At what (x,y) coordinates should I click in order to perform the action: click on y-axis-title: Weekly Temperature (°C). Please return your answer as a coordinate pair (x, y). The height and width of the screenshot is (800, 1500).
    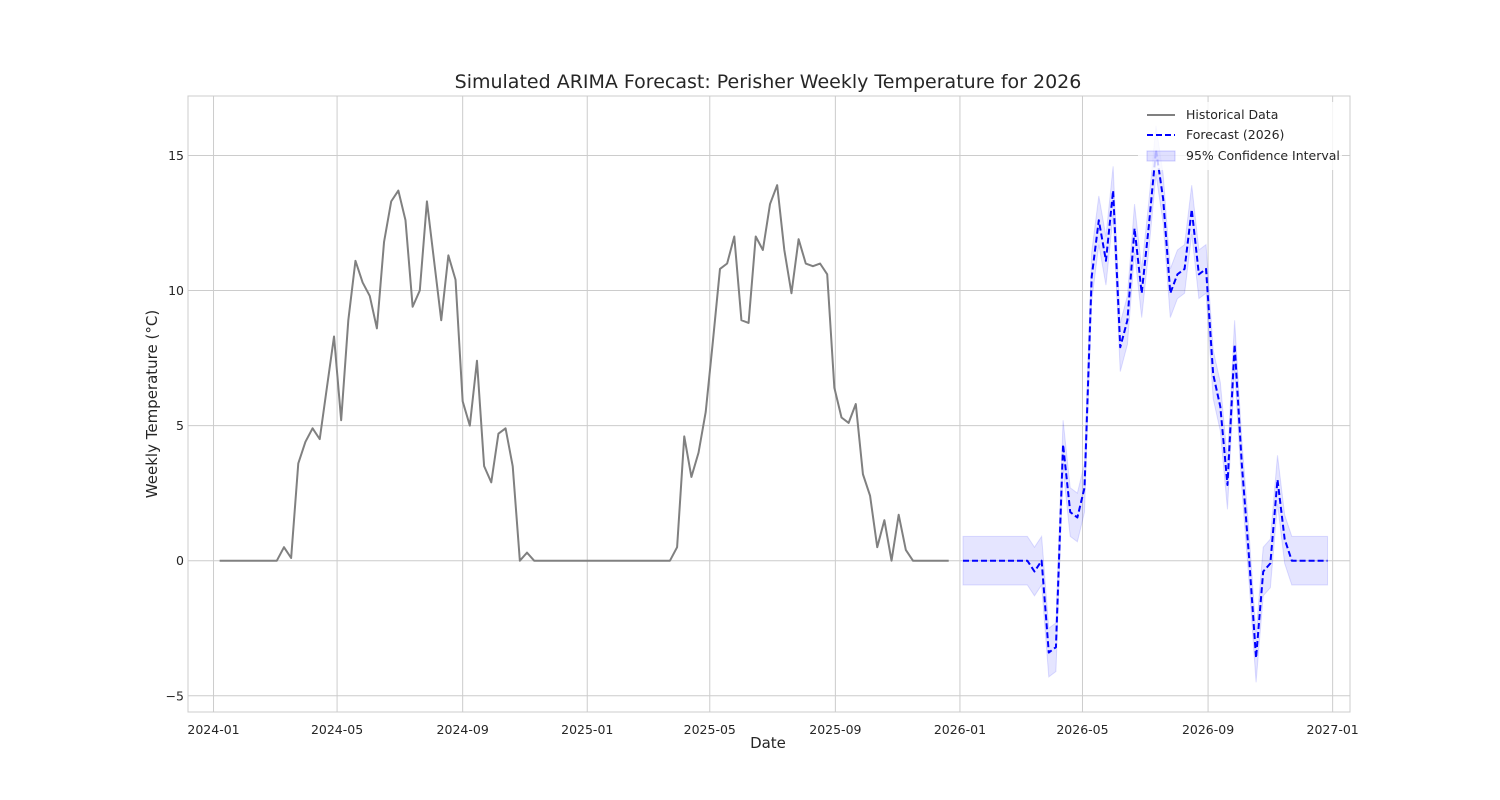
    Looking at the image, I should click on (152, 404).